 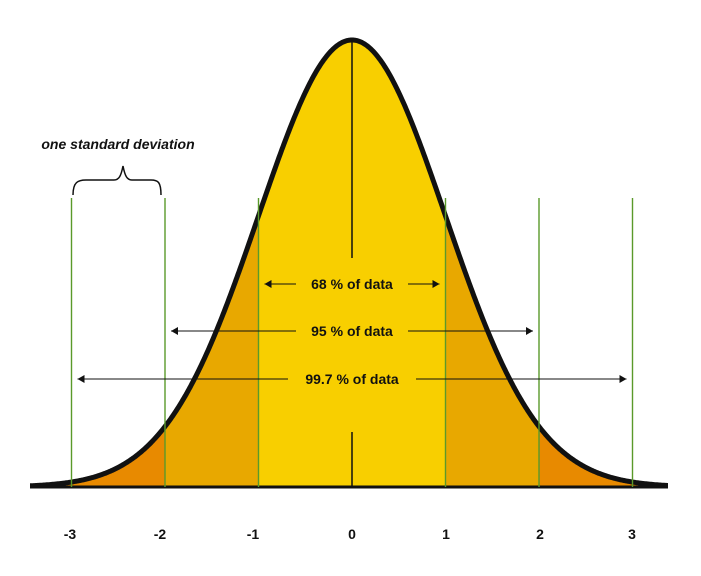 I want to click on range-arrows, so click(x=352, y=331).